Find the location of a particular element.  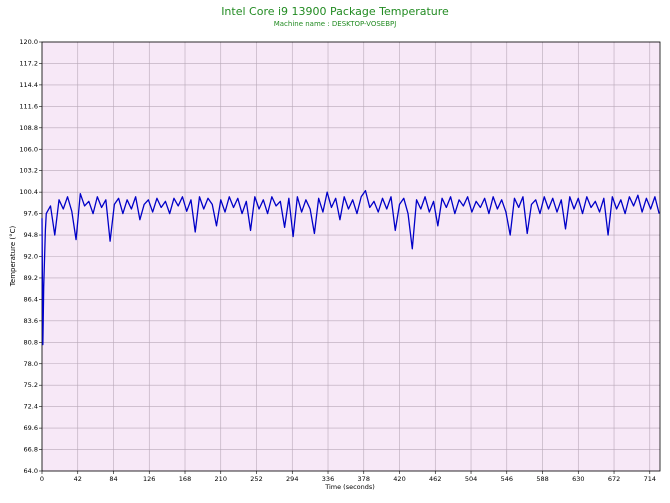

x-tick-label: 714 is located at coordinates (650, 479).